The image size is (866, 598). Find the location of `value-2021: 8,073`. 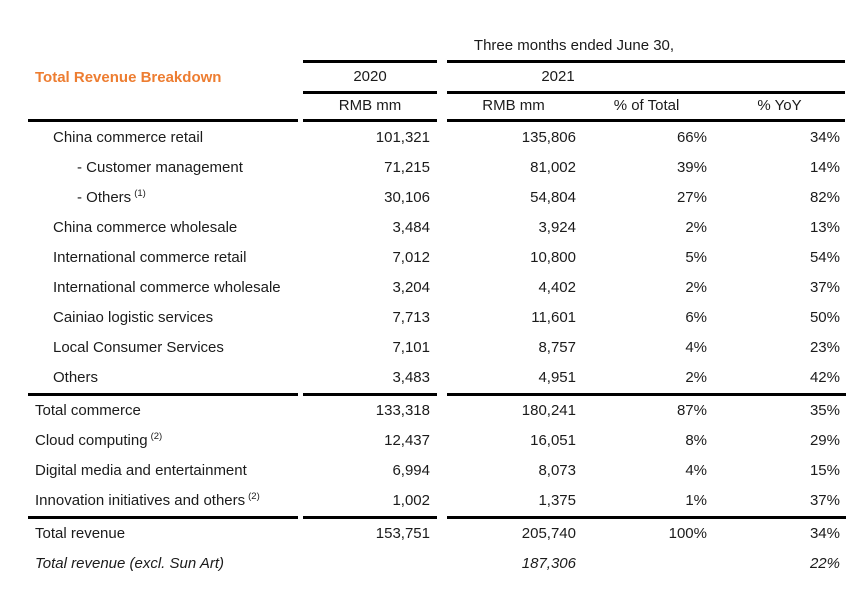

value-2021: 8,073 is located at coordinates (557, 470).